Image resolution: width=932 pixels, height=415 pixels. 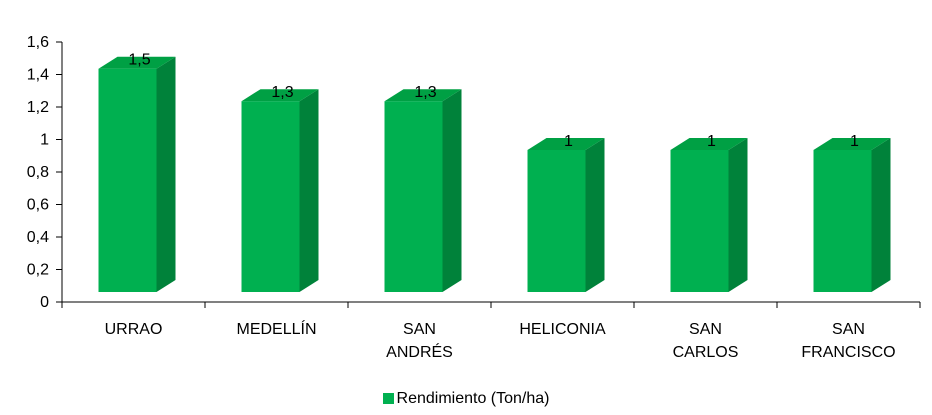 What do you see at coordinates (473, 398) in the screenshot?
I see `legend-label: Rendimiento (Ton/ha)` at bounding box center [473, 398].